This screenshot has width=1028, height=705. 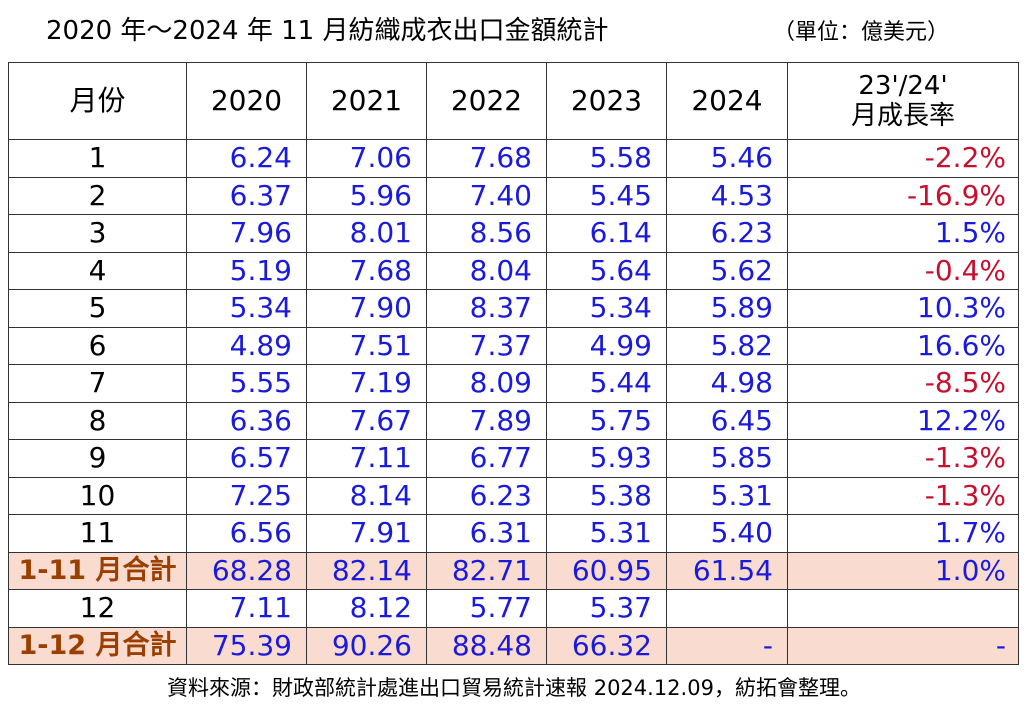 I want to click on month-cell: 5, so click(x=97, y=308).